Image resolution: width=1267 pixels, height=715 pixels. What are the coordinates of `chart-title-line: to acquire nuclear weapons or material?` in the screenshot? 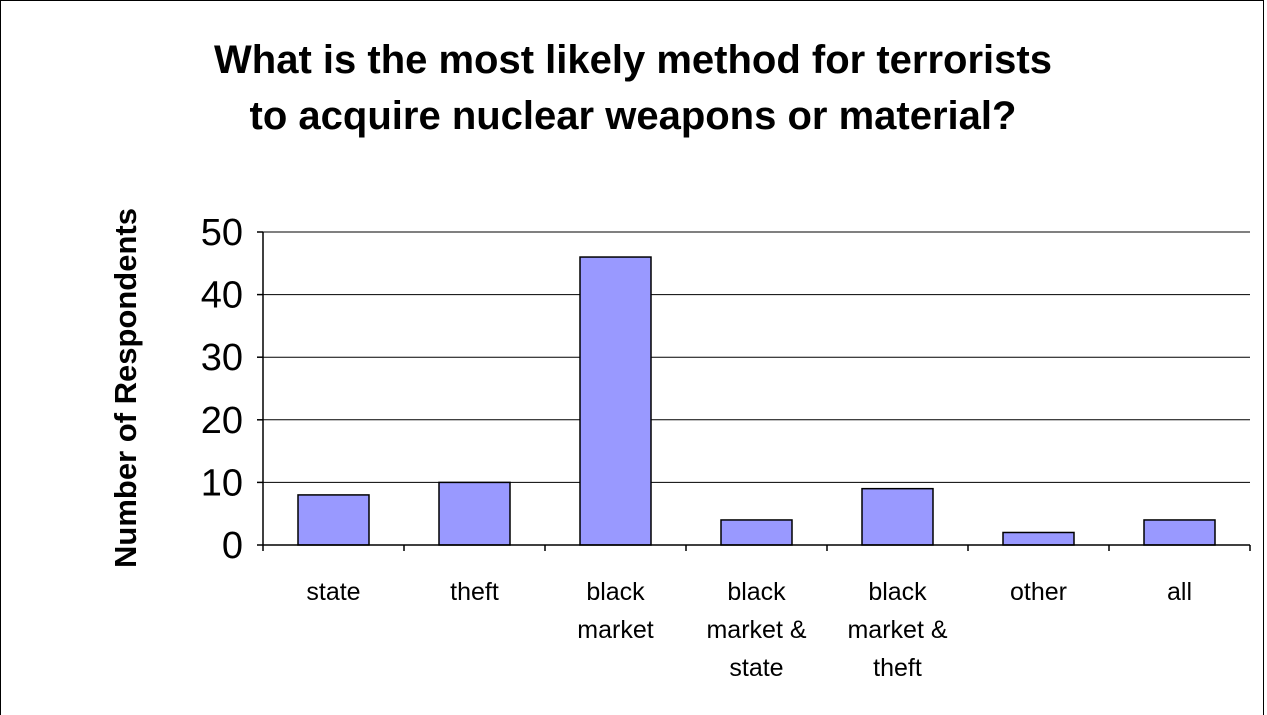 It's located at (633, 116).